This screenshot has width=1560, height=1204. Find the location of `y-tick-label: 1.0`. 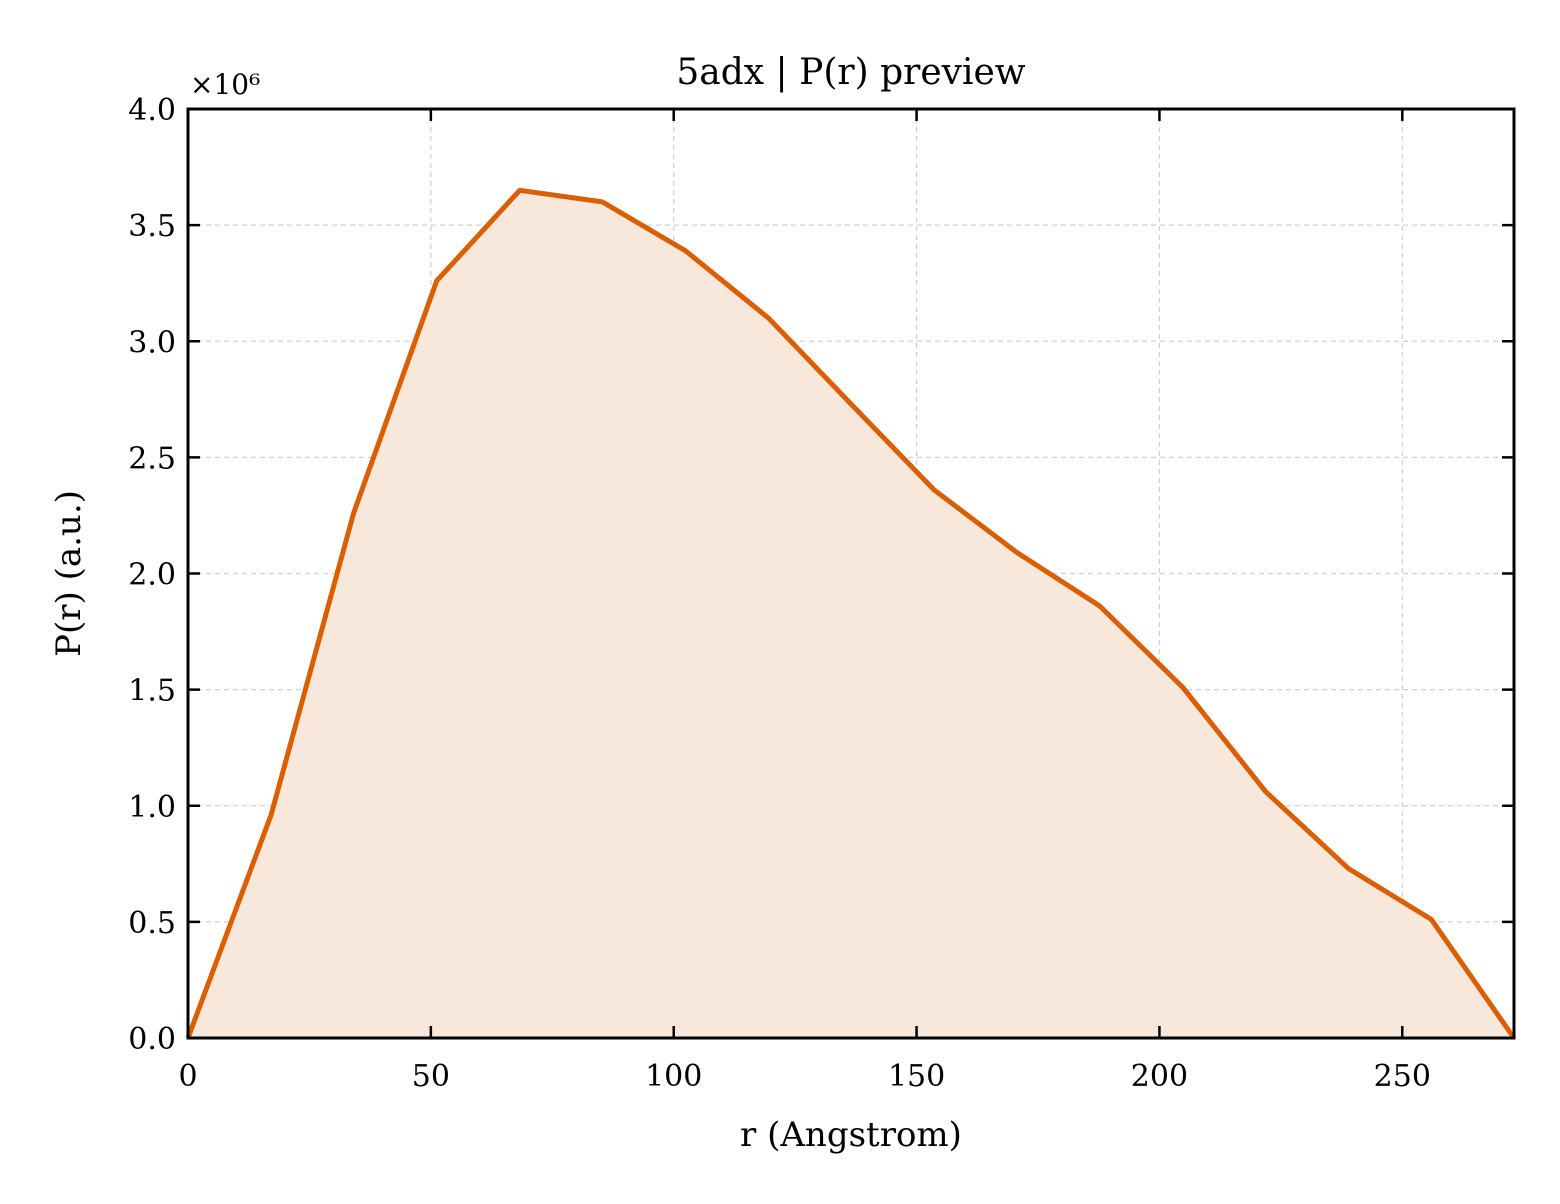

y-tick-label: 1.0 is located at coordinates (152, 807).